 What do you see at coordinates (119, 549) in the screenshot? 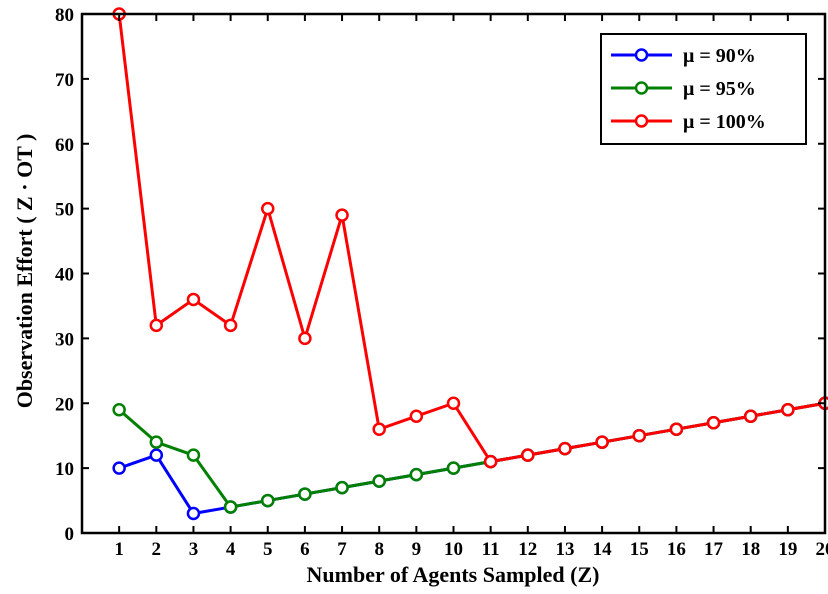
I see `x-tick-label: 1` at bounding box center [119, 549].